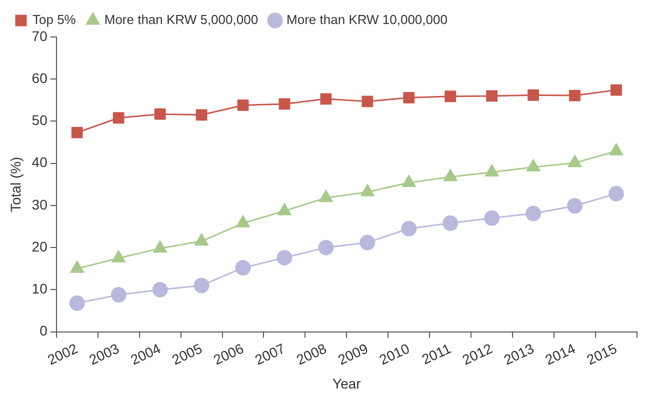 This screenshot has height=399, width=651. I want to click on y-tick-label: 50, so click(40, 120).